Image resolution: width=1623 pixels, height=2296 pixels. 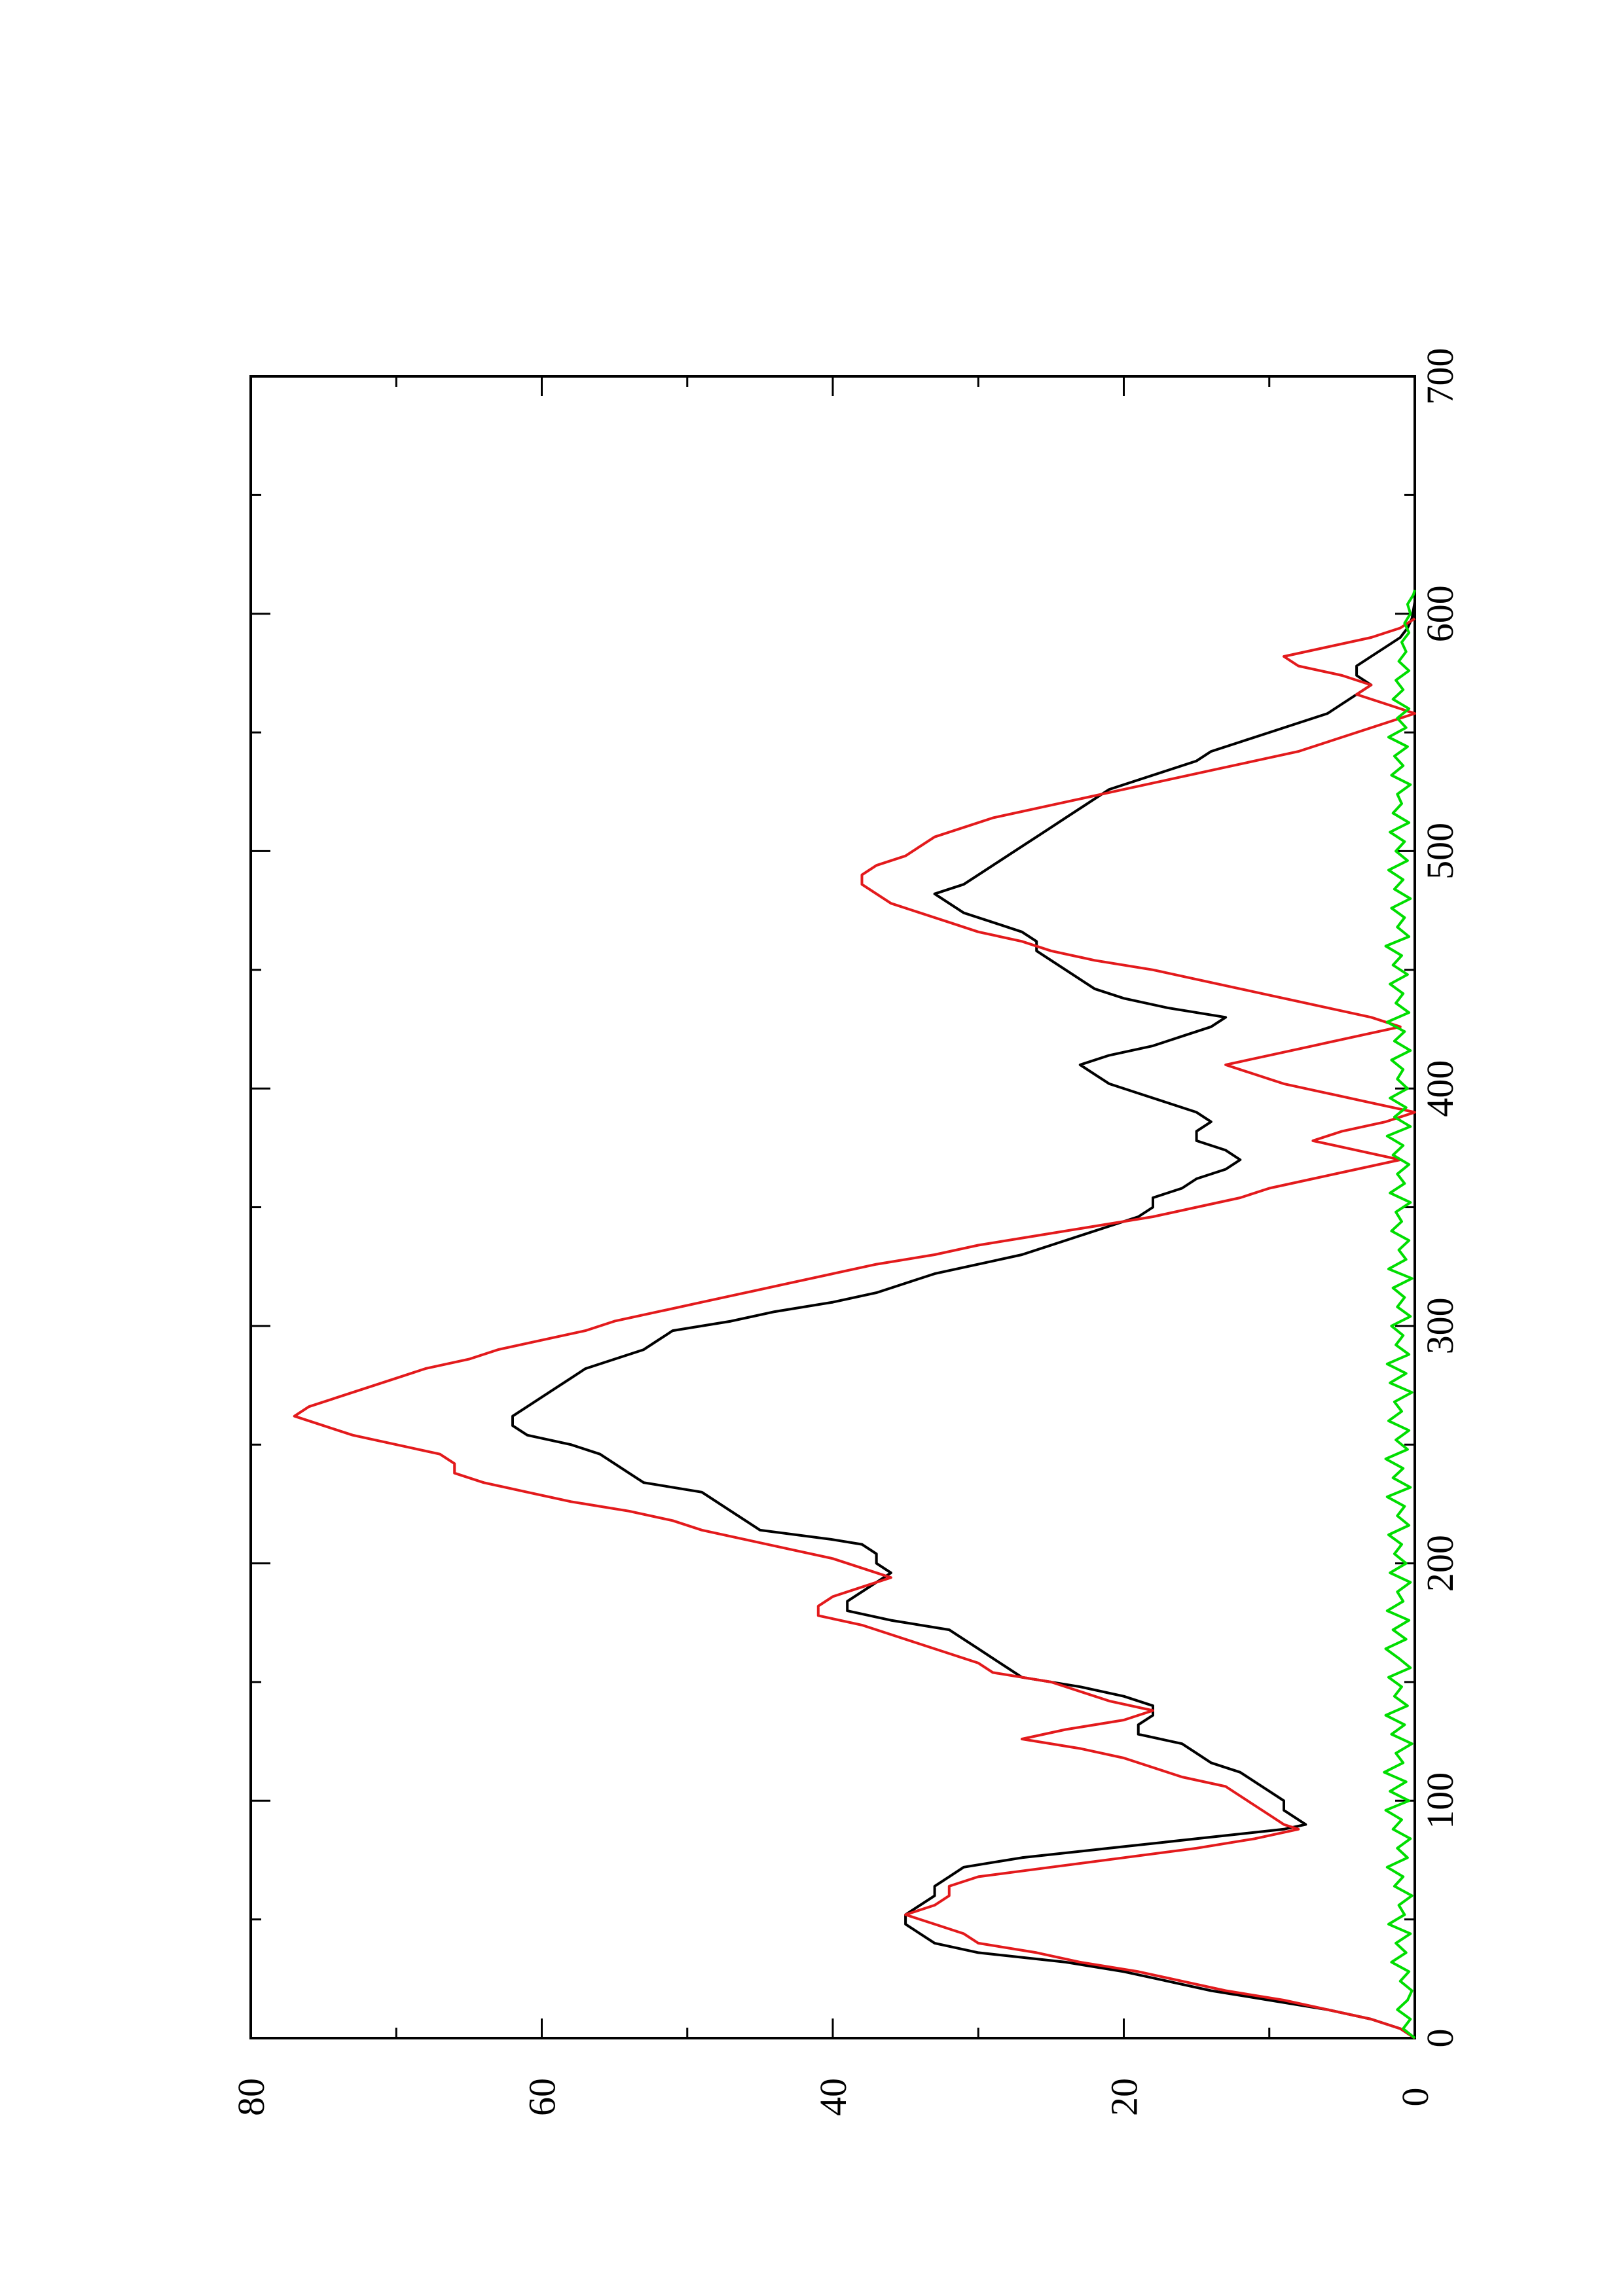 I want to click on x-tick-label: 100, so click(x=1440, y=1800).